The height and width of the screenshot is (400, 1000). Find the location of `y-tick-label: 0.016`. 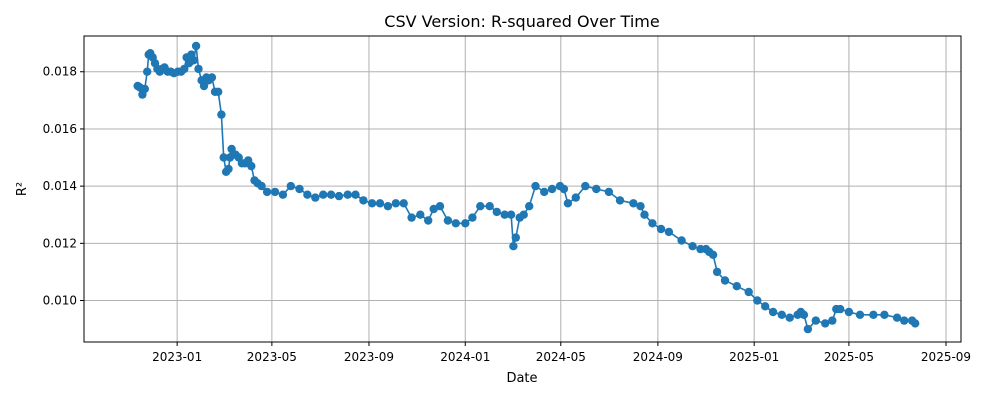

y-tick-label: 0.016 is located at coordinates (60, 129).